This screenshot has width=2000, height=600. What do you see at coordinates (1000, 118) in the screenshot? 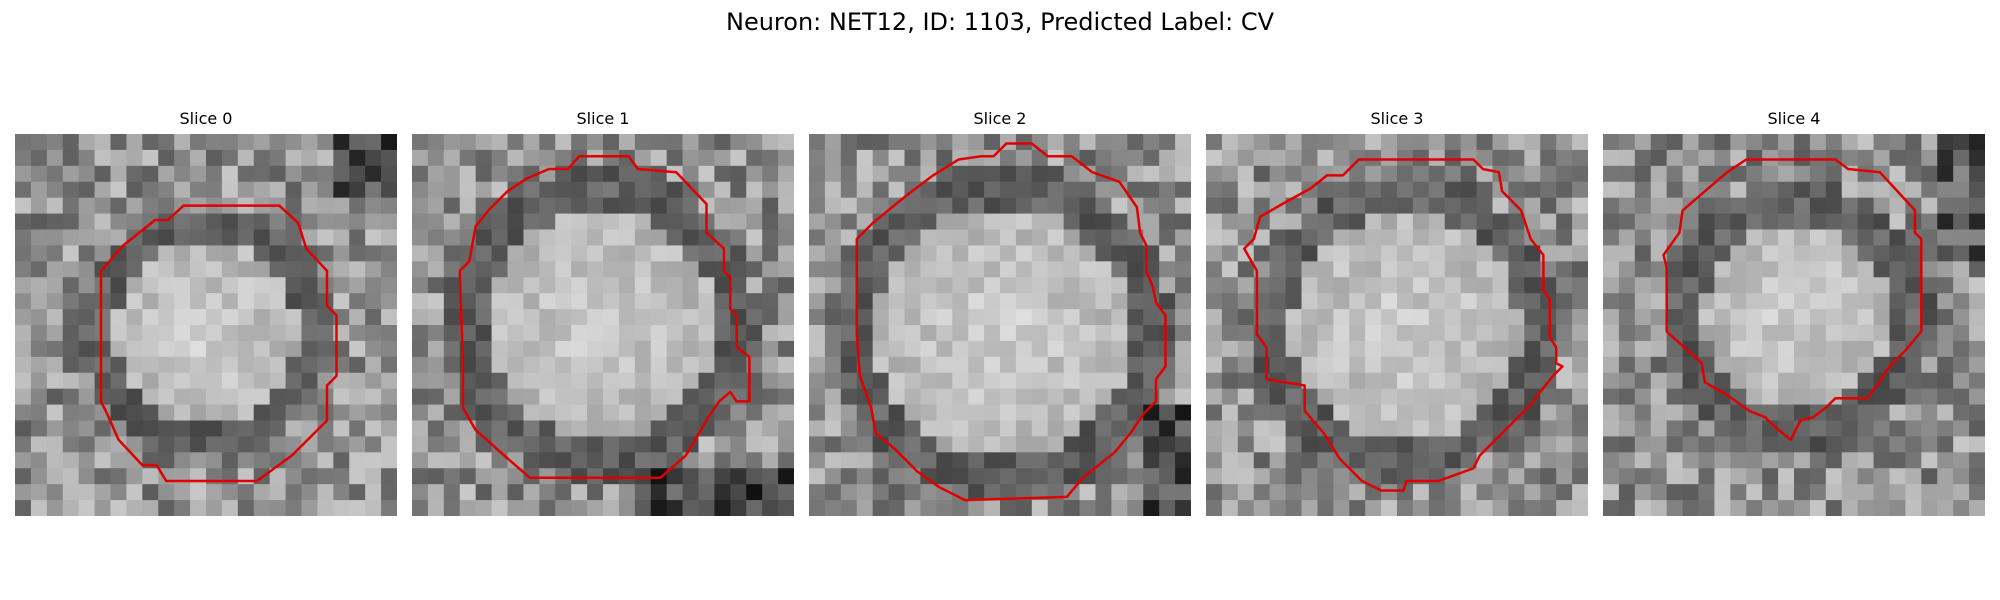
I see `slice-title: Slice 2` at bounding box center [1000, 118].